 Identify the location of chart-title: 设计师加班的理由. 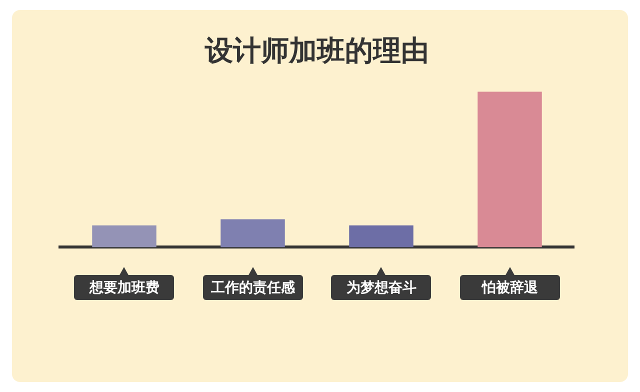
(316, 51).